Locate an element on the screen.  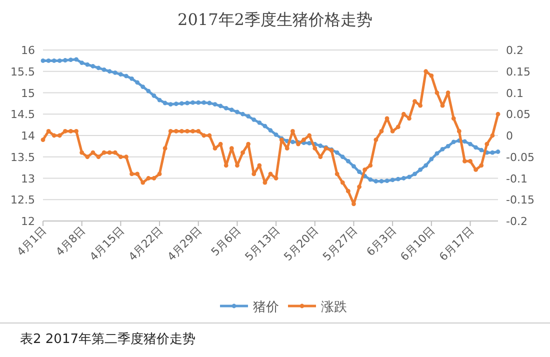
y2-tick-label: -0.15 is located at coordinates (520, 200).